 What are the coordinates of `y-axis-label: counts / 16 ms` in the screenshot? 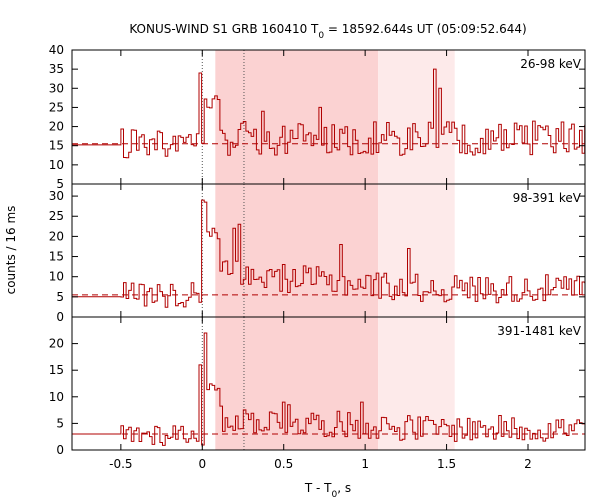 It's located at (11, 250).